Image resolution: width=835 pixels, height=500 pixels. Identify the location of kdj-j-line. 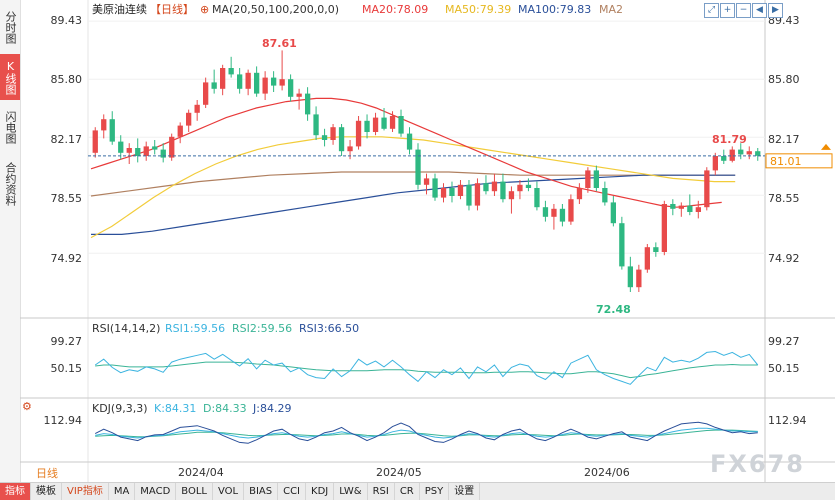
(426, 432).